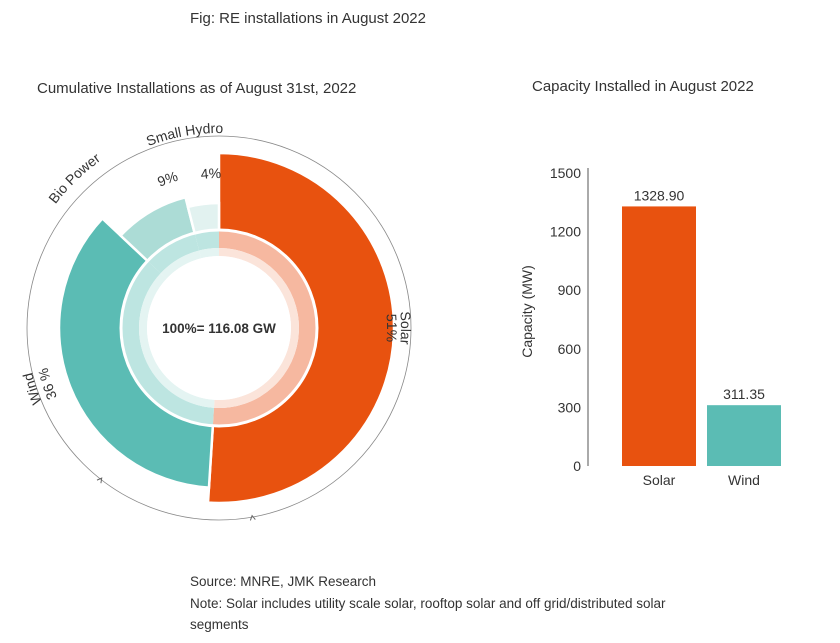  I want to click on donut-inner-ring-wind, so click(168, 343).